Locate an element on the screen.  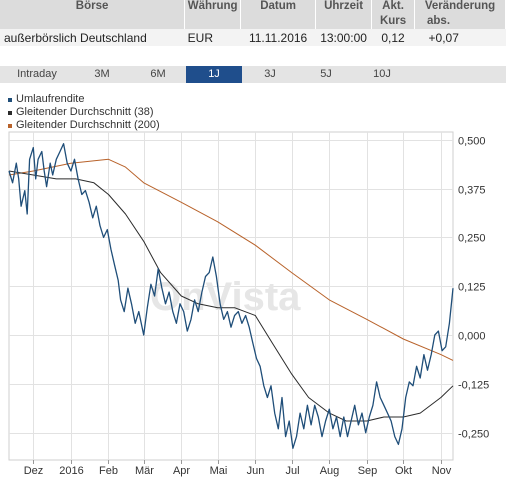
y-tick-label: 0,000 is located at coordinates (472, 337).